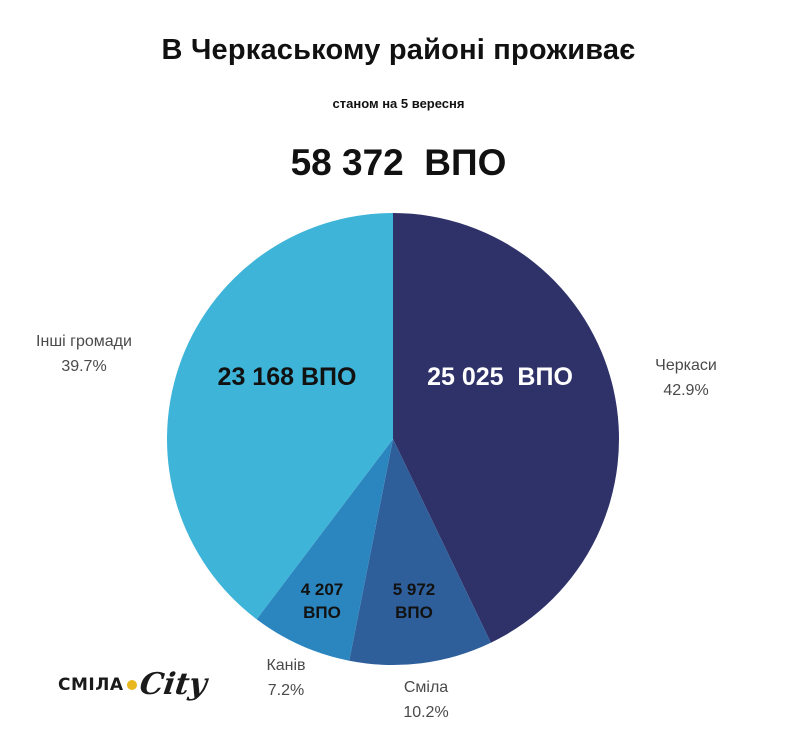 Image resolution: width=797 pixels, height=737 pixels. What do you see at coordinates (91, 685) in the screenshot?
I see `logo-word: СМІЛА` at bounding box center [91, 685].